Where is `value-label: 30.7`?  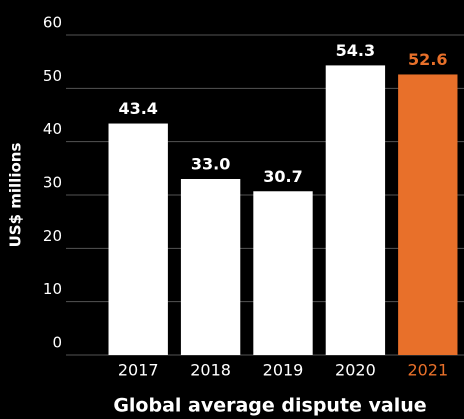 value-label: 30.7 is located at coordinates (282, 176).